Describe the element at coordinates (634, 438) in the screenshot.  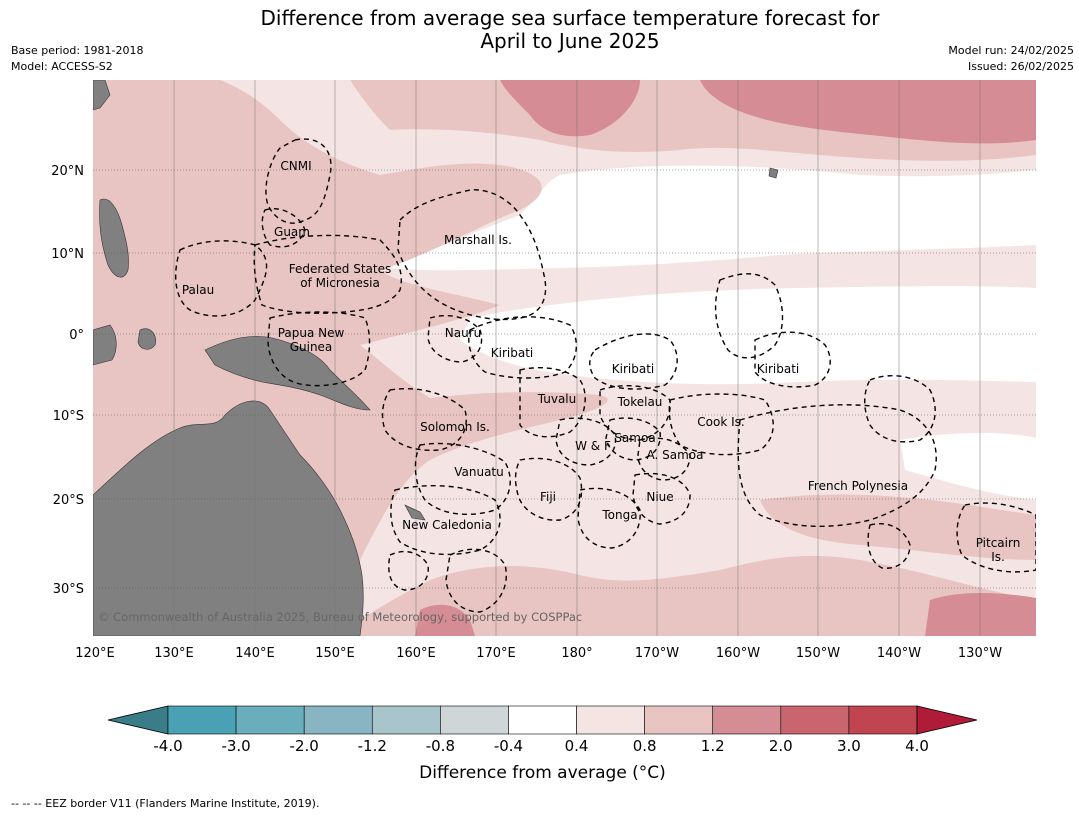
I see `label-samoa: Samoa` at that location.